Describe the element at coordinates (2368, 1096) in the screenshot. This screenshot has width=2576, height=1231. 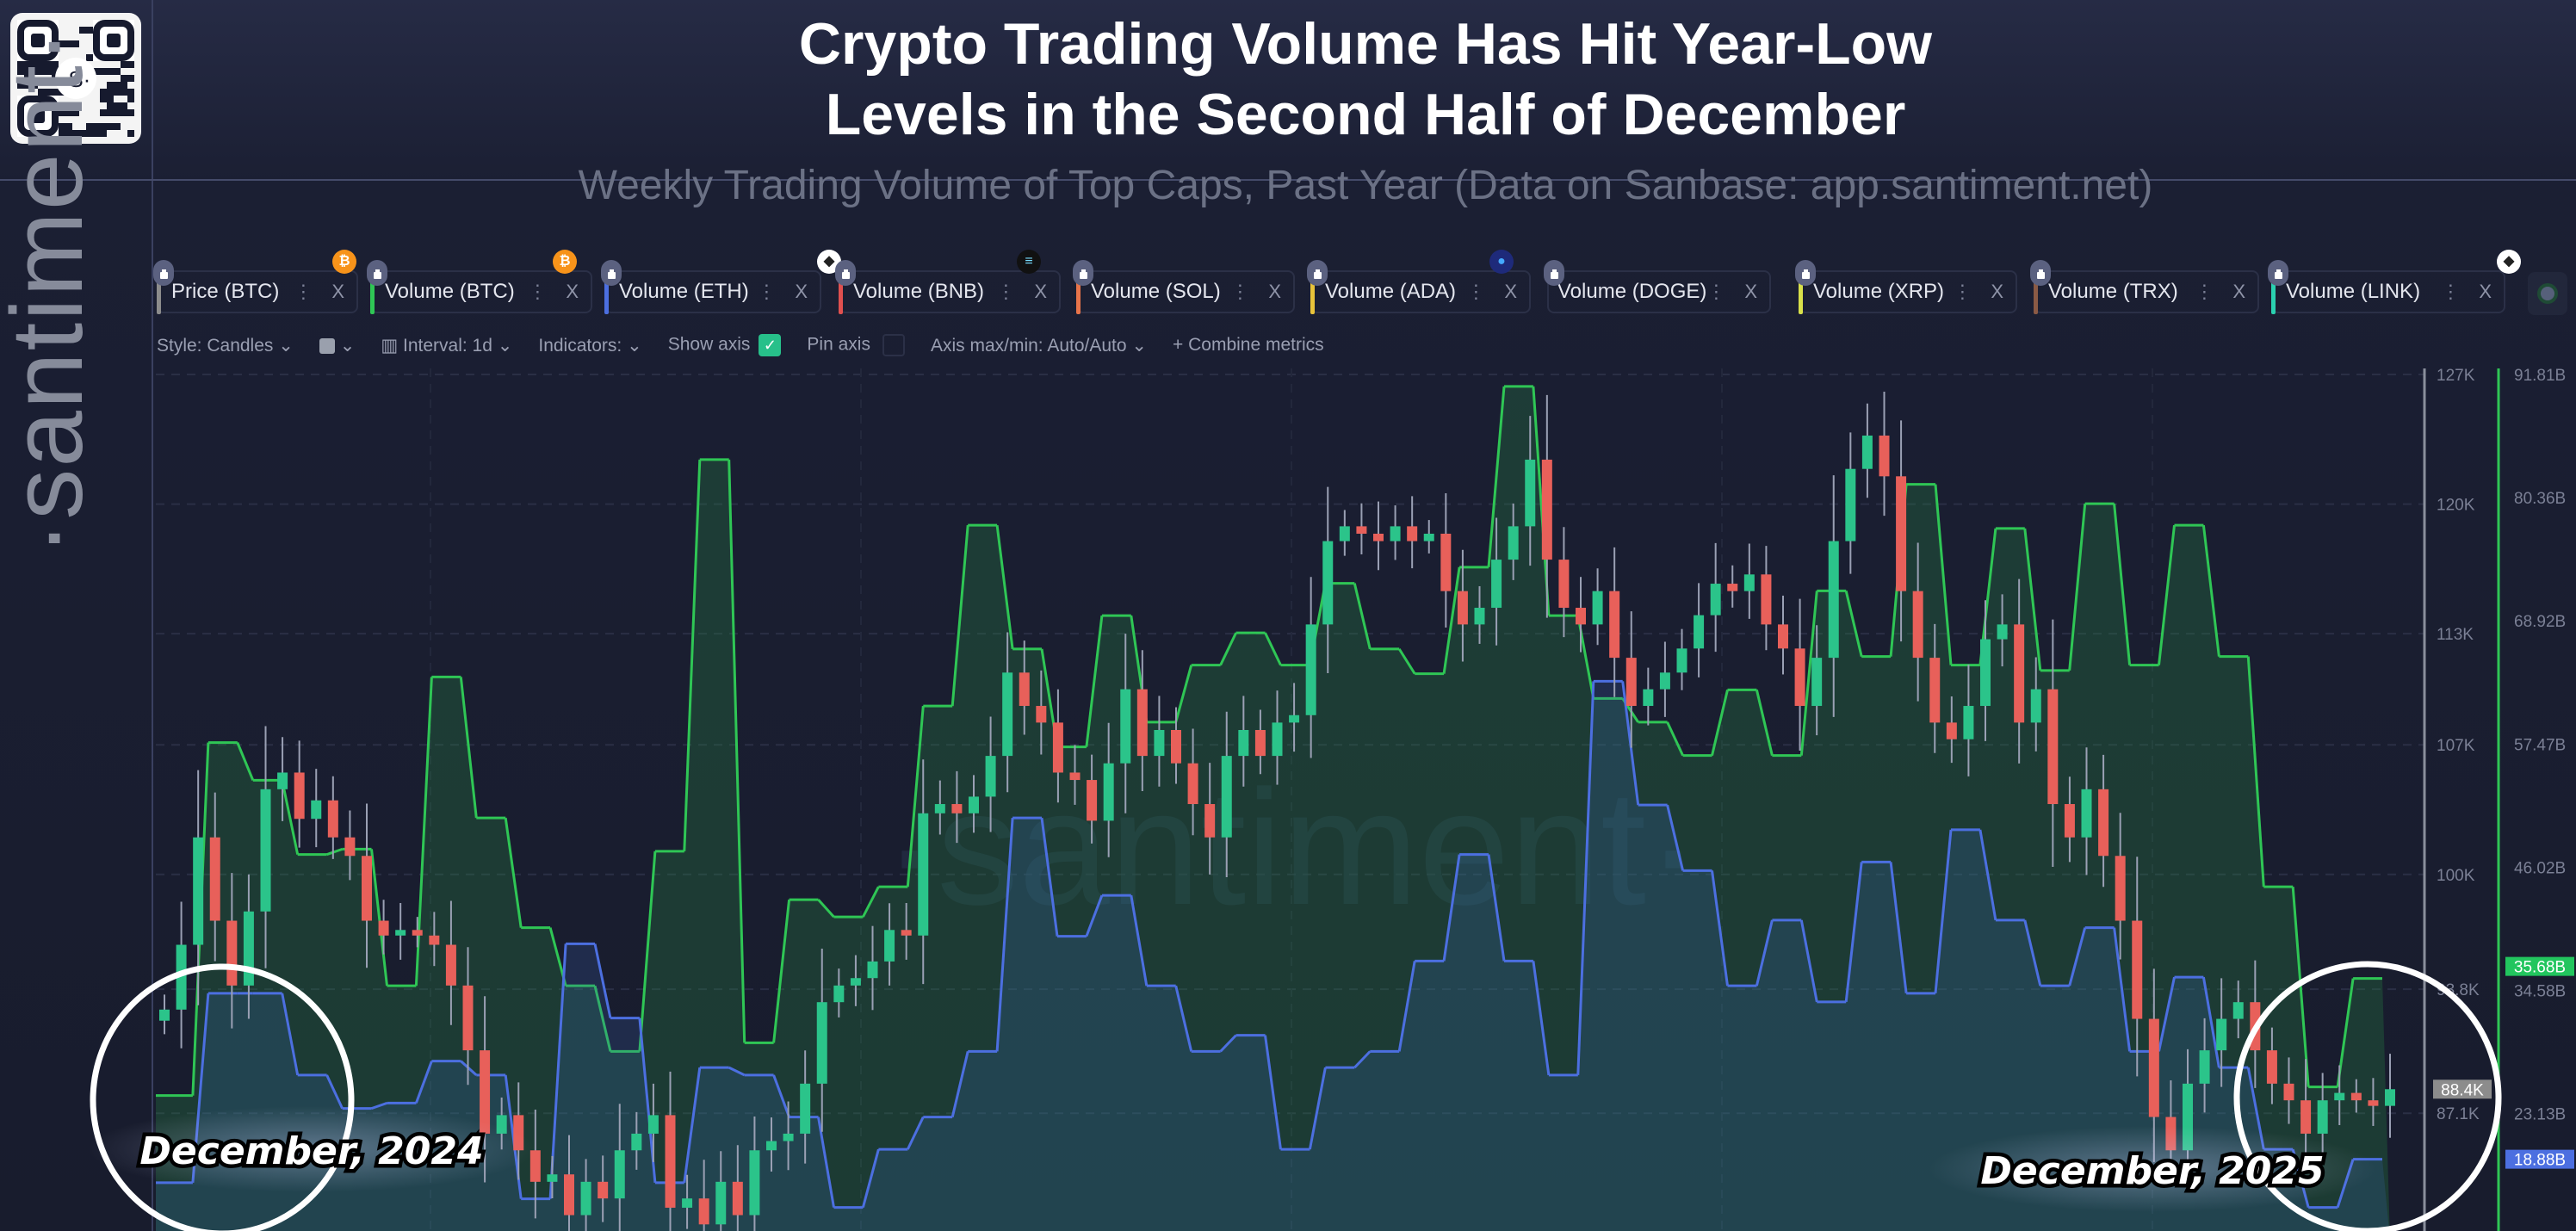
I see `highlight-circle-dec-2025` at that location.